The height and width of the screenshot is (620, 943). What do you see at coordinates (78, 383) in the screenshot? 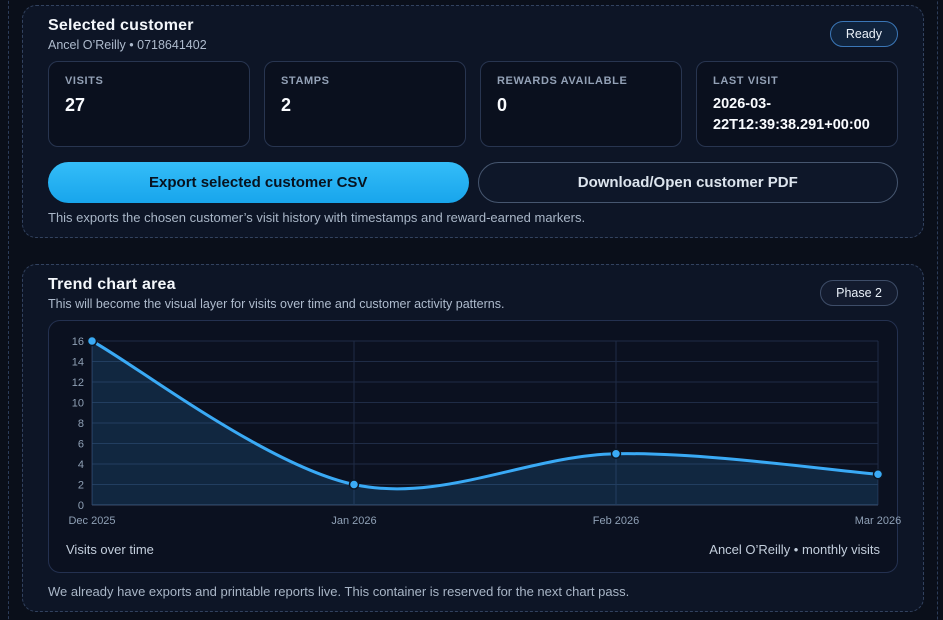
I see `svg-text: 12` at bounding box center [78, 383].